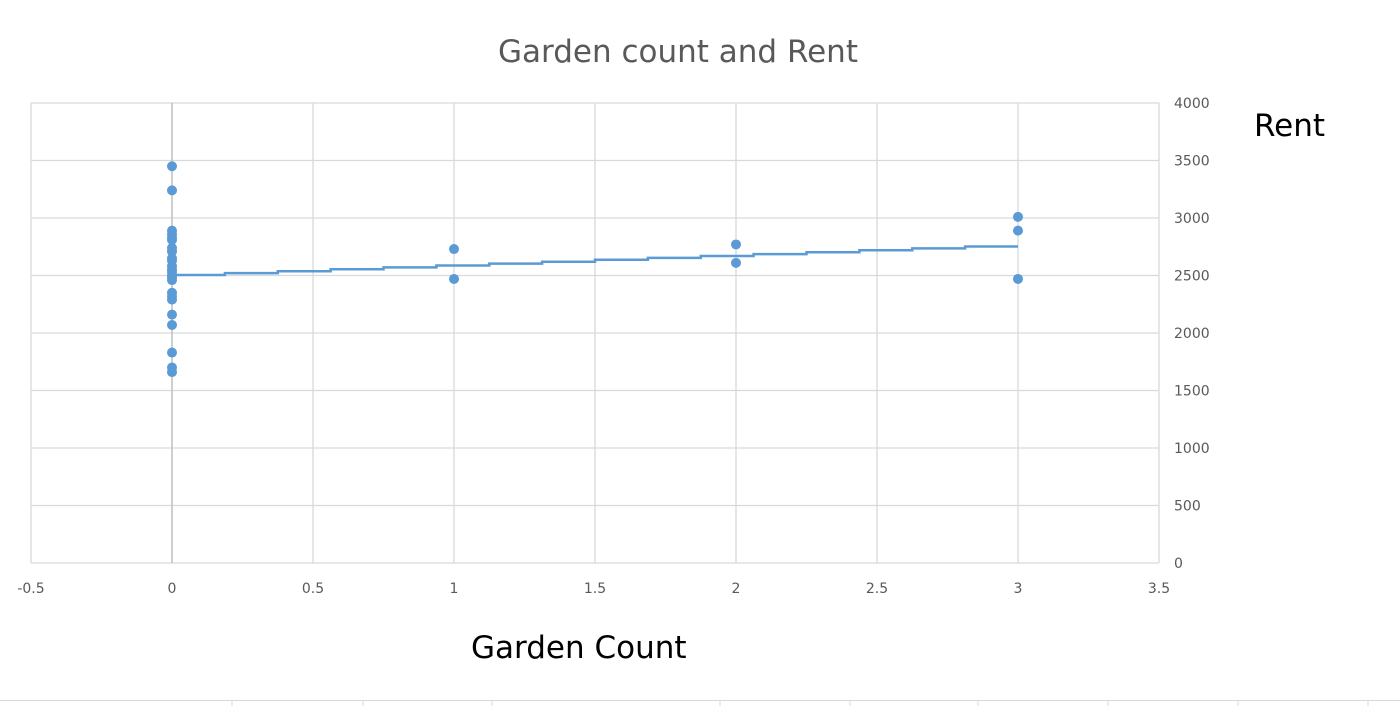 The height and width of the screenshot is (706, 1400). What do you see at coordinates (1159, 589) in the screenshot?
I see `x-tick-label: 3.5` at bounding box center [1159, 589].